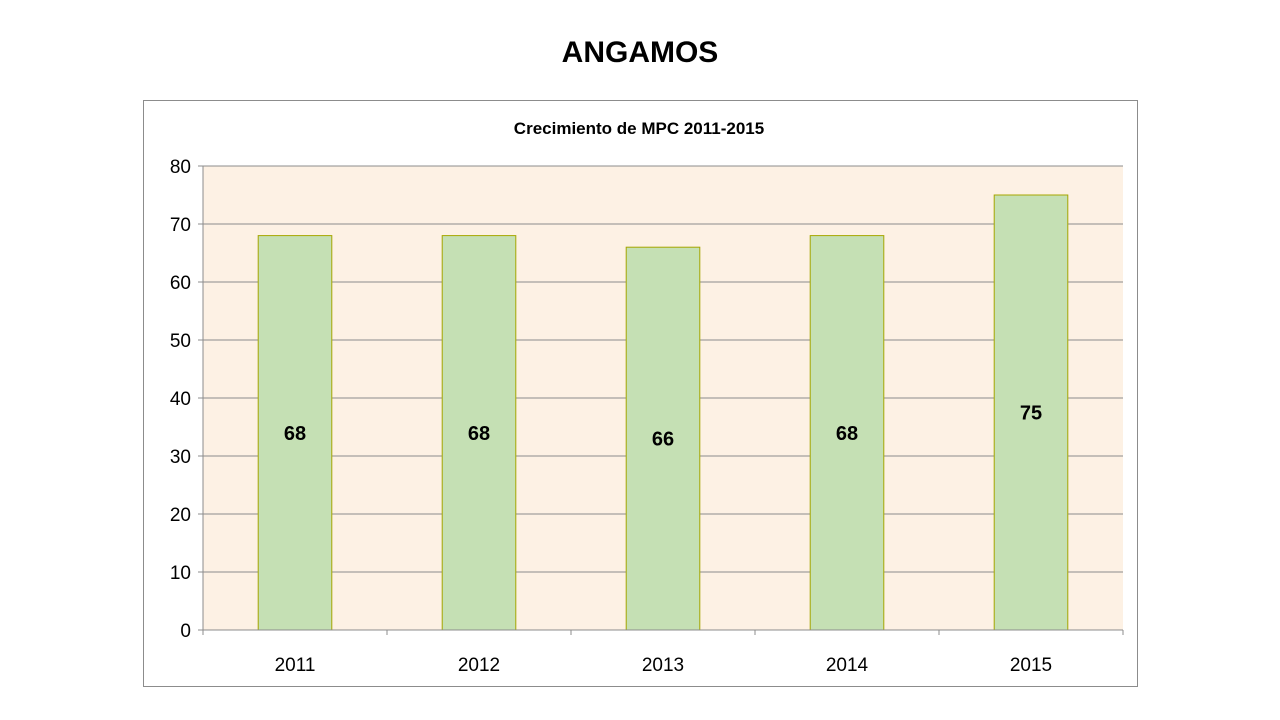 This screenshot has height=720, width=1280. What do you see at coordinates (185, 631) in the screenshot?
I see `y-tick-label: 0` at bounding box center [185, 631].